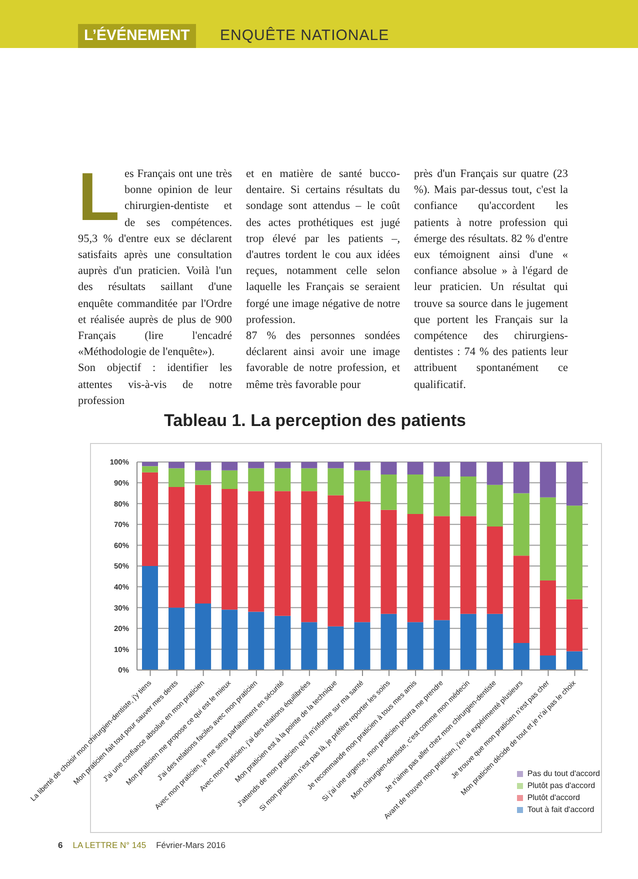 This screenshot has width=638, height=879. Describe the element at coordinates (323, 279) in the screenshot. I see `text: et en matière de santé bucco-dentaire. Si certains résultats du sondage sont attendus – le coût des actes prothétiques est jugé trop élevé par les patients –, d'autres tordent le cou aux idées reçues, notamment celle selon laquelle les Français se seraient forgé une image négative de notre profession. 87 % des personnes sondées déclarent ainsi avoir une image favorable de notre profession, et même très favorable pour` at that location.